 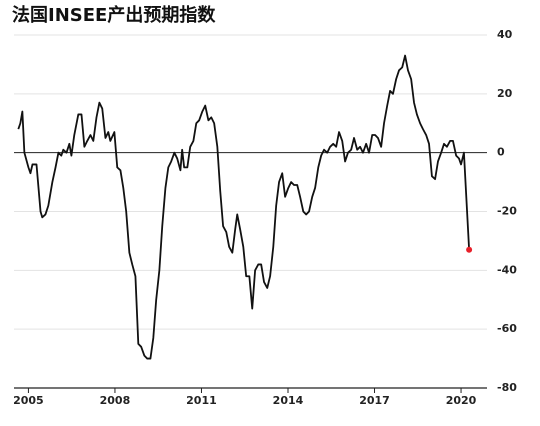 What do you see at coordinates (115, 400) in the screenshot?
I see `x-tick-label: 2008` at bounding box center [115, 400].